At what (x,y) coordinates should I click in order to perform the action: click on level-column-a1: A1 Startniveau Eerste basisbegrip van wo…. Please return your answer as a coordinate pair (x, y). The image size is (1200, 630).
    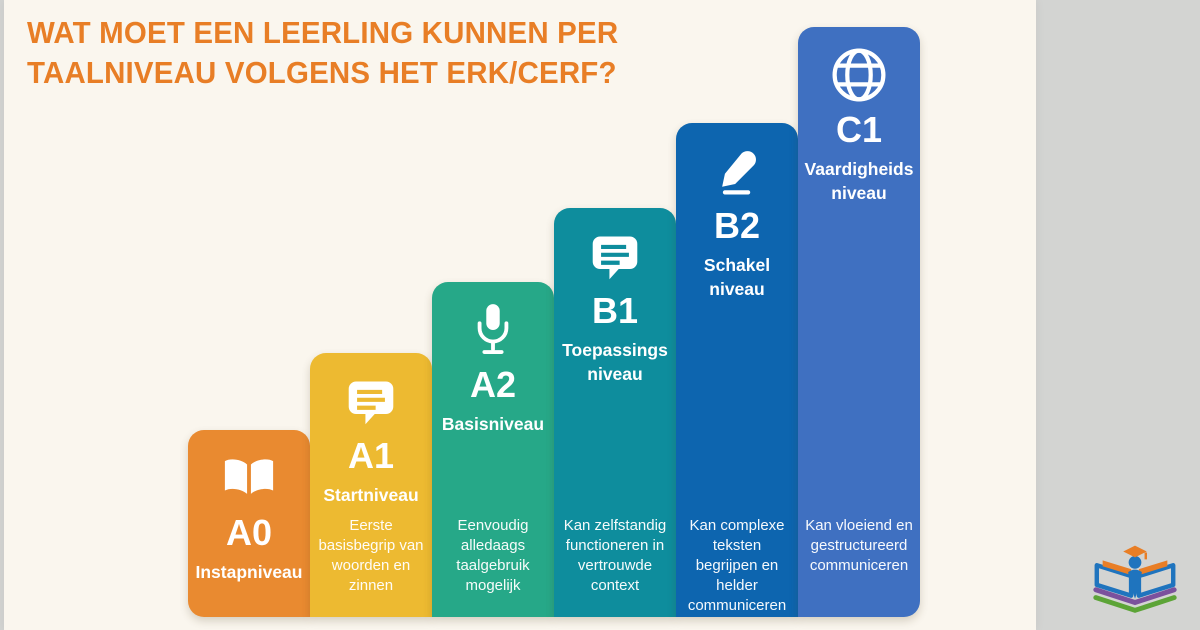
    Looking at the image, I should click on (371, 485).